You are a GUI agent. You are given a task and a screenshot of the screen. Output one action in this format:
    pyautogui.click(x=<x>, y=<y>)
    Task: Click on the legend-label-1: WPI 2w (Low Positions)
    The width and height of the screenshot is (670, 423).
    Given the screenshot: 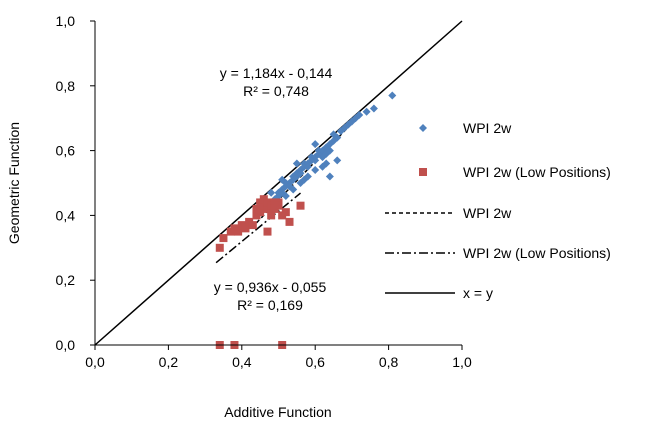 What is the action you would take?
    pyautogui.click(x=537, y=172)
    